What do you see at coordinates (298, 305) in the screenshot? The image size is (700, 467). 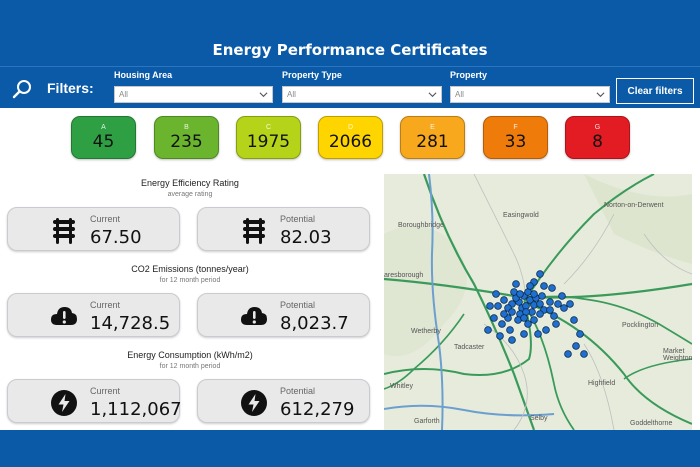 I see `potential-label: Potential` at bounding box center [298, 305].